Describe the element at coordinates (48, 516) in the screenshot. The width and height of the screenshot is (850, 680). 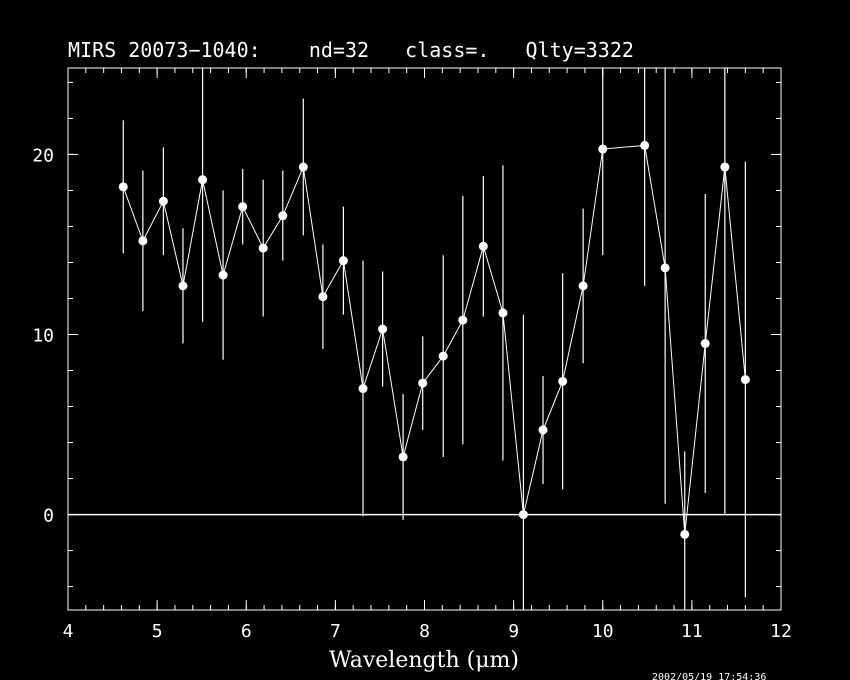
I see `y-tick-label: 0` at that location.